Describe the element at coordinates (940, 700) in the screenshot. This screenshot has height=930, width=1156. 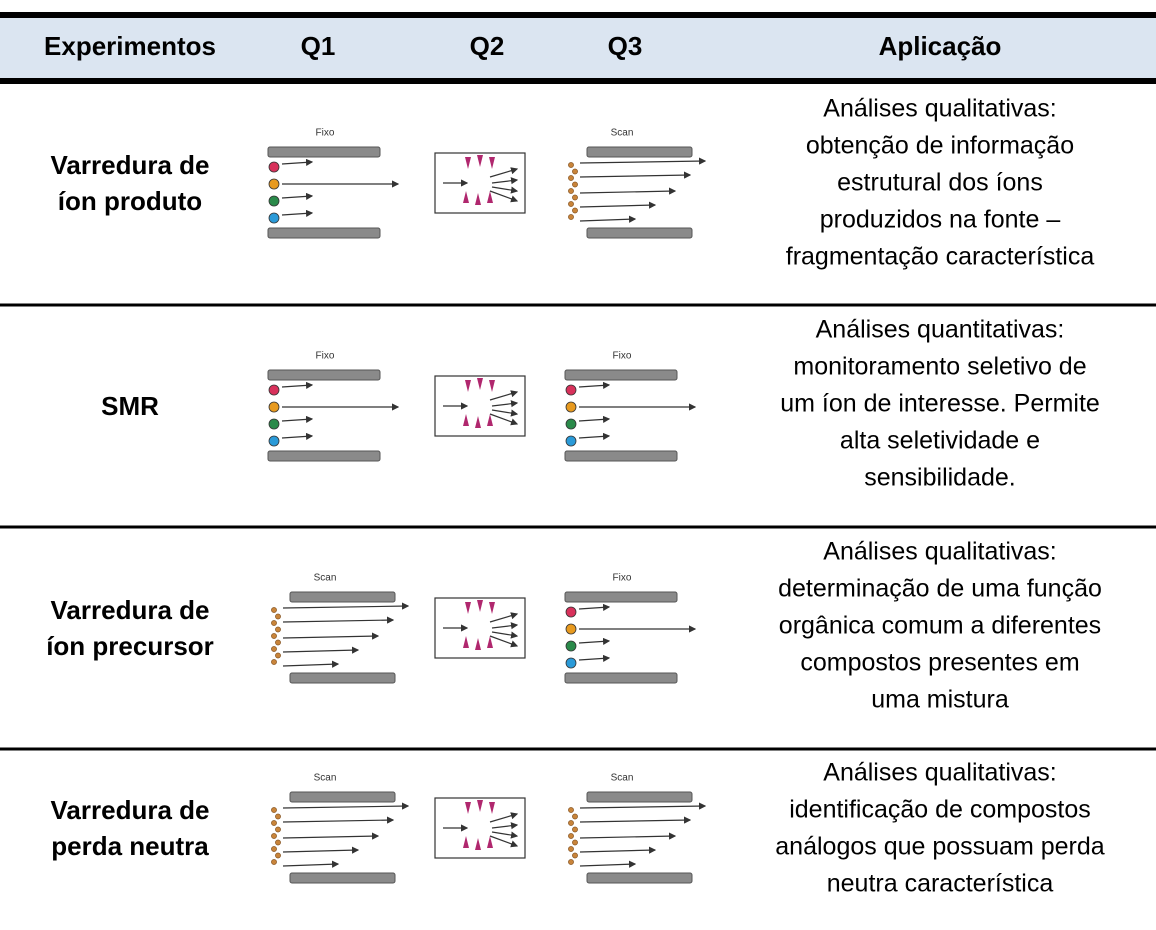
I see `application-line: uma mistura` at that location.